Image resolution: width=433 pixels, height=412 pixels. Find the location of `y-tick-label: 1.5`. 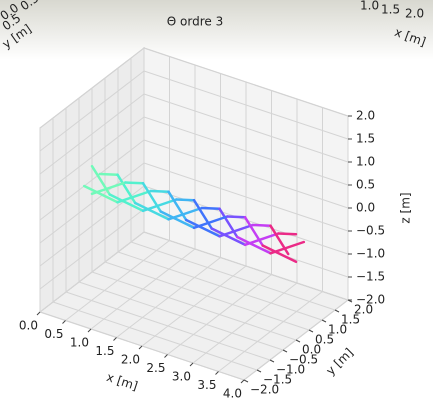

y-tick-label: 1.5 is located at coordinates (350, 320).